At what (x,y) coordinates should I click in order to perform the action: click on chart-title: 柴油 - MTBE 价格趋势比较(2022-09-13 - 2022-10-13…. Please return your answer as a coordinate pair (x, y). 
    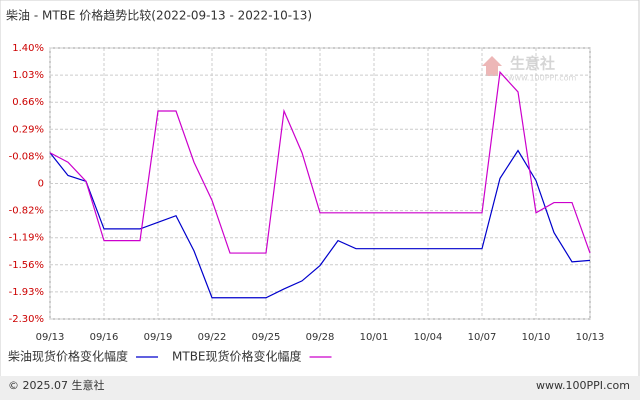
    Looking at the image, I should click on (159, 15).